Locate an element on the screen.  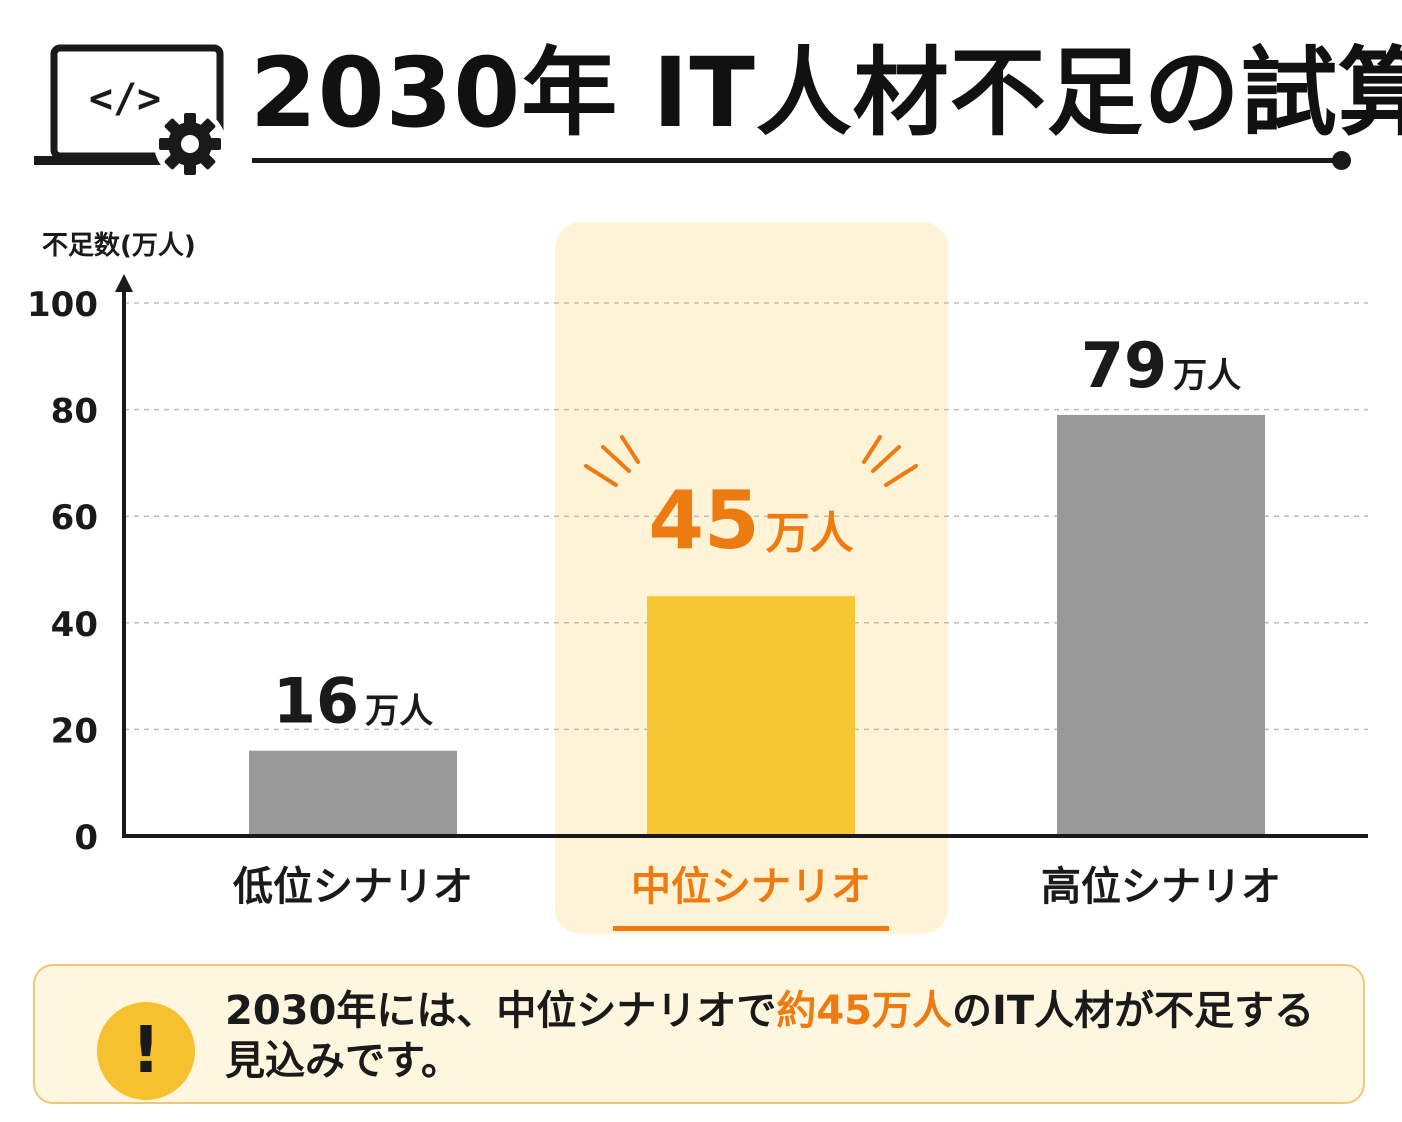
title-underline-dot is located at coordinates (1341, 160).